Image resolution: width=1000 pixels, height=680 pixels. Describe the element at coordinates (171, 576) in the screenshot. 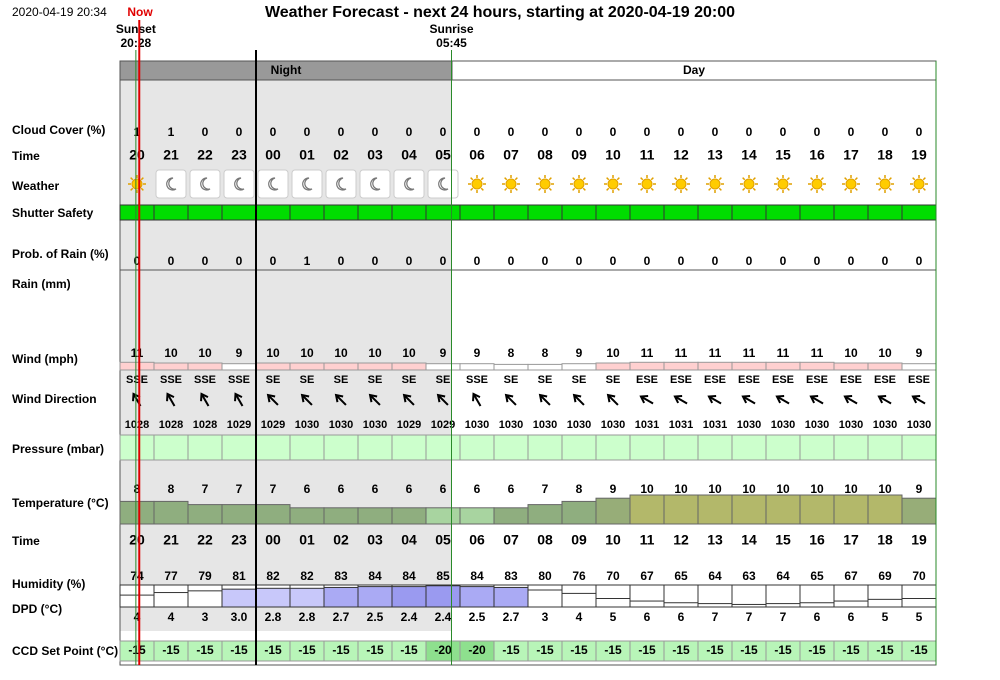

I see `humidity: 77` at that location.